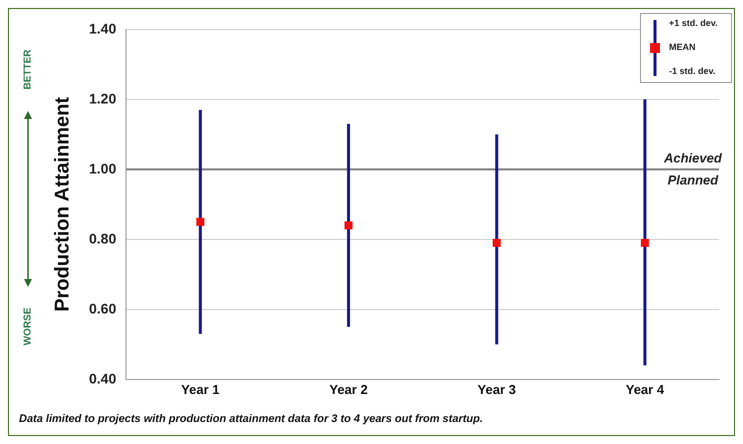  What do you see at coordinates (102, 98) in the screenshot?
I see `y-tick-label: 1.20` at bounding box center [102, 98].